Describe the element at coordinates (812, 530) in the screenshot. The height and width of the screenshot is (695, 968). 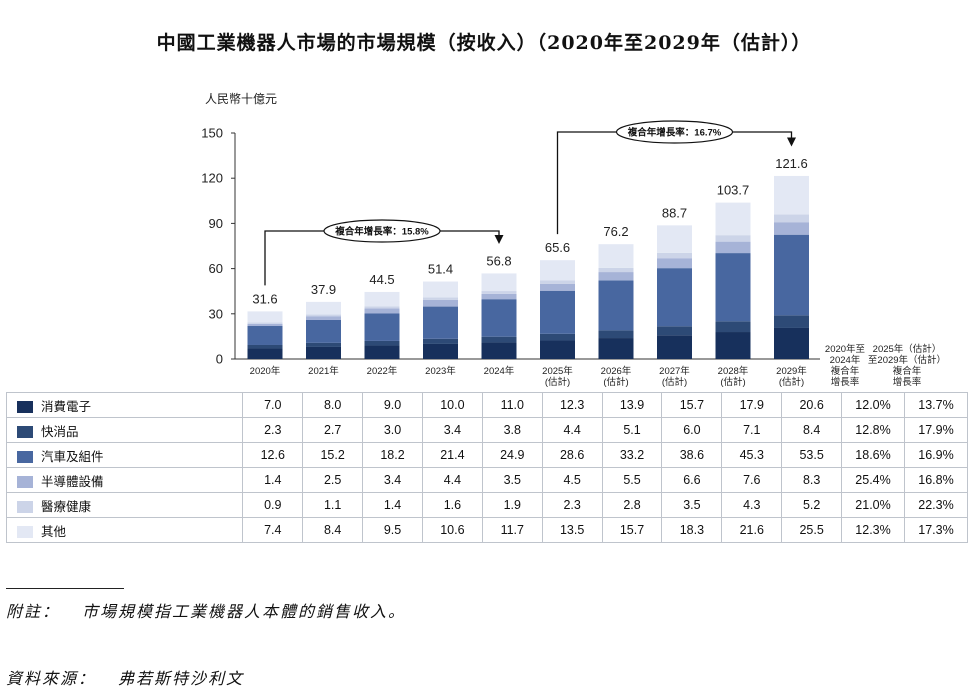
I see `value-cell: 25.5` at that location.